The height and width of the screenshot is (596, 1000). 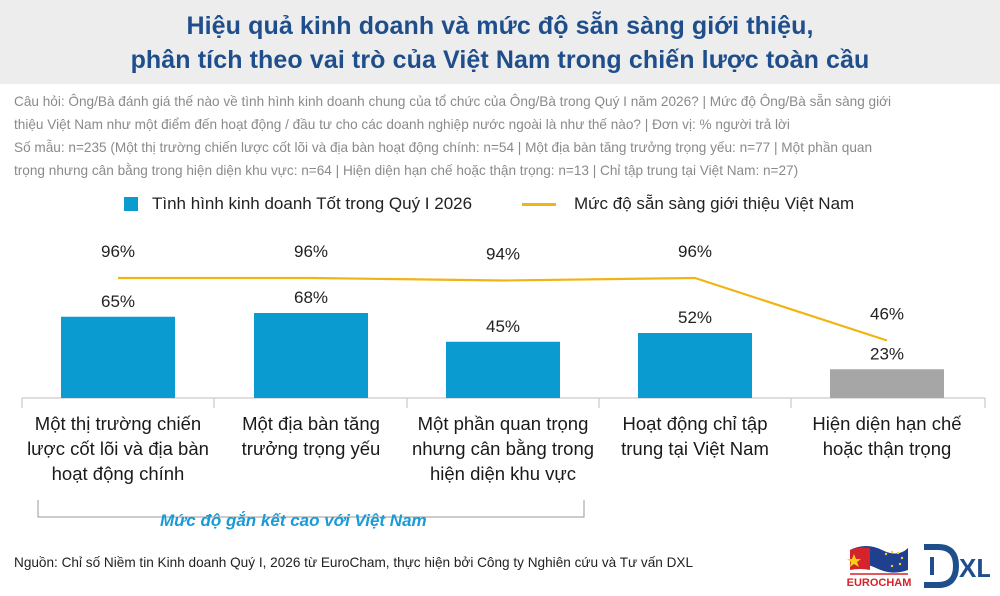 What do you see at coordinates (118, 423) in the screenshot?
I see `category-label-line: Một thị trường chiến` at bounding box center [118, 423].